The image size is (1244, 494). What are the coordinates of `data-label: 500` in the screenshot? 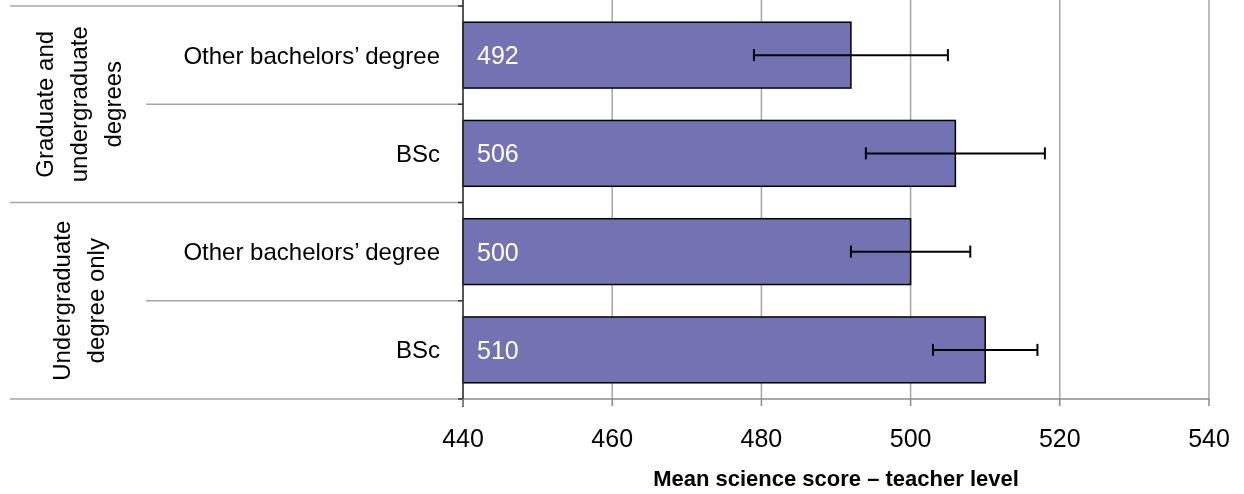 It's located at (498, 251).